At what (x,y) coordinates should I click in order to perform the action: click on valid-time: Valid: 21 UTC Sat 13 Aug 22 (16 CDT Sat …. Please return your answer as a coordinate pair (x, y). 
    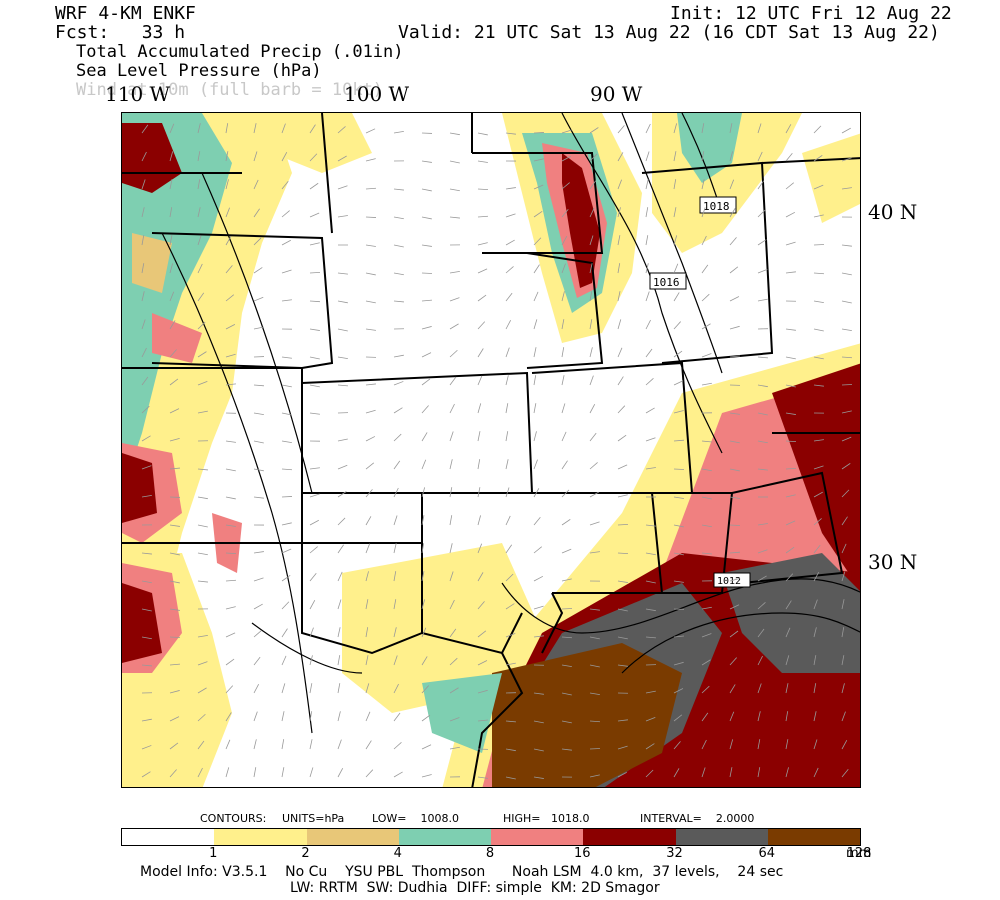
    Looking at the image, I should click on (669, 32).